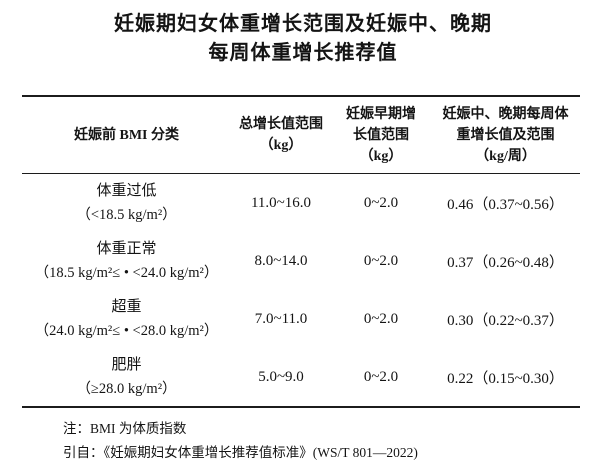  I want to click on cell-total-gain: 7.0~11.0, so click(281, 318).